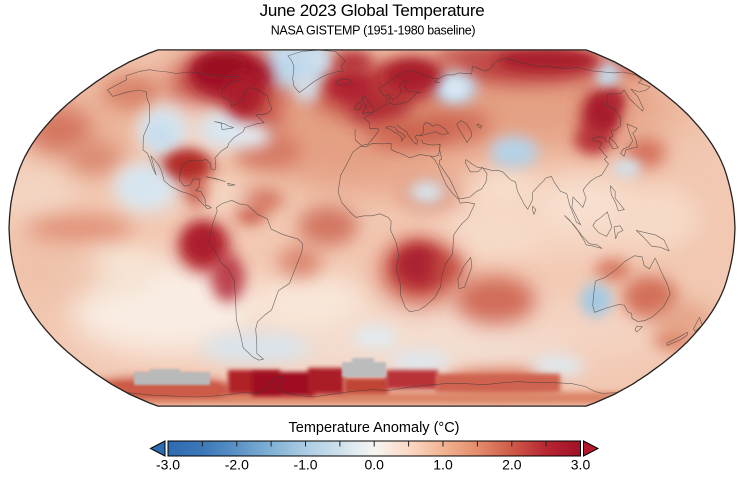 This screenshot has width=740, height=487. Describe the element at coordinates (168, 465) in the screenshot. I see `svg-text: -3.0` at that location.